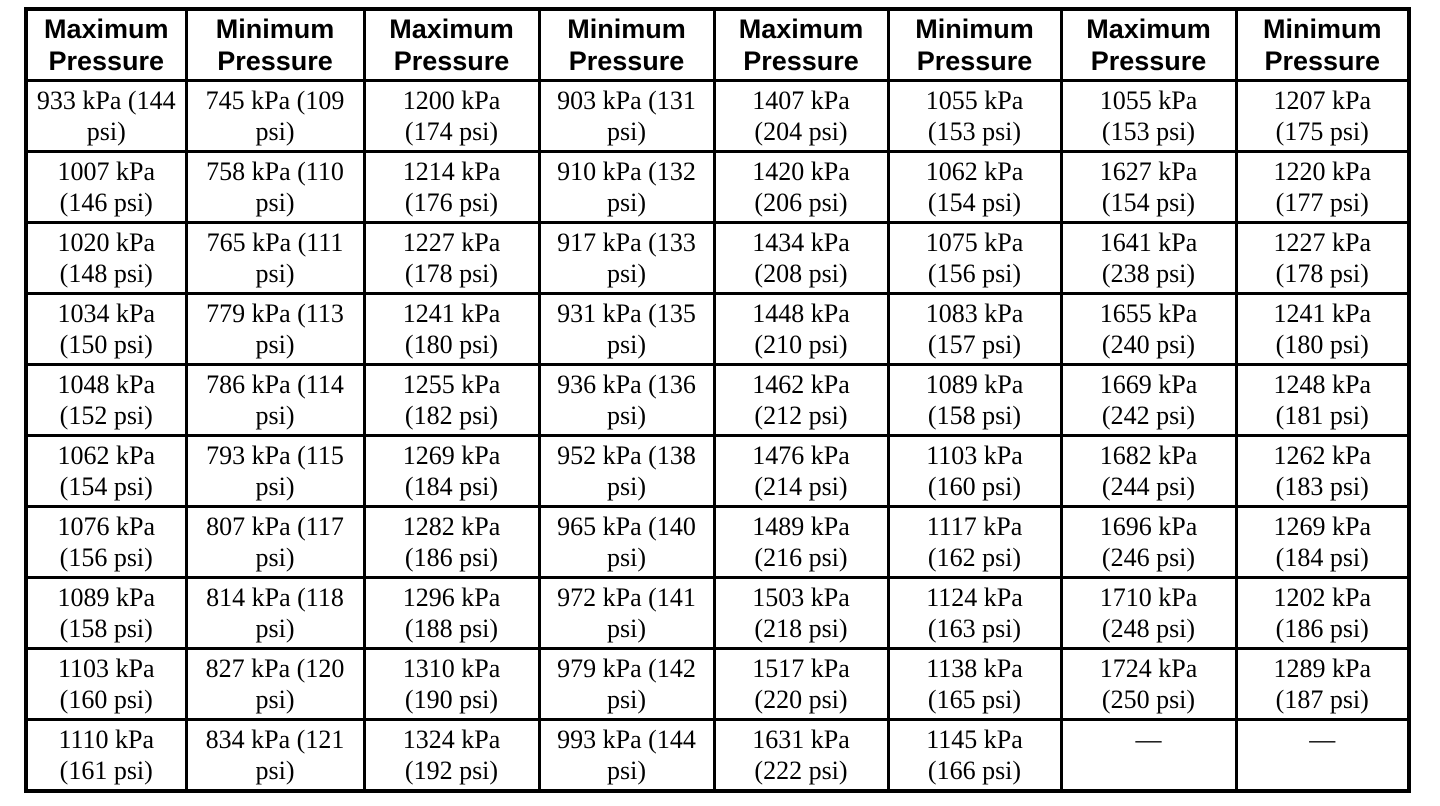 Image resolution: width=1440 pixels, height=806 pixels. Describe the element at coordinates (451, 400) in the screenshot. I see `pressure-value: 1255 kPa (182 psi)` at that location.